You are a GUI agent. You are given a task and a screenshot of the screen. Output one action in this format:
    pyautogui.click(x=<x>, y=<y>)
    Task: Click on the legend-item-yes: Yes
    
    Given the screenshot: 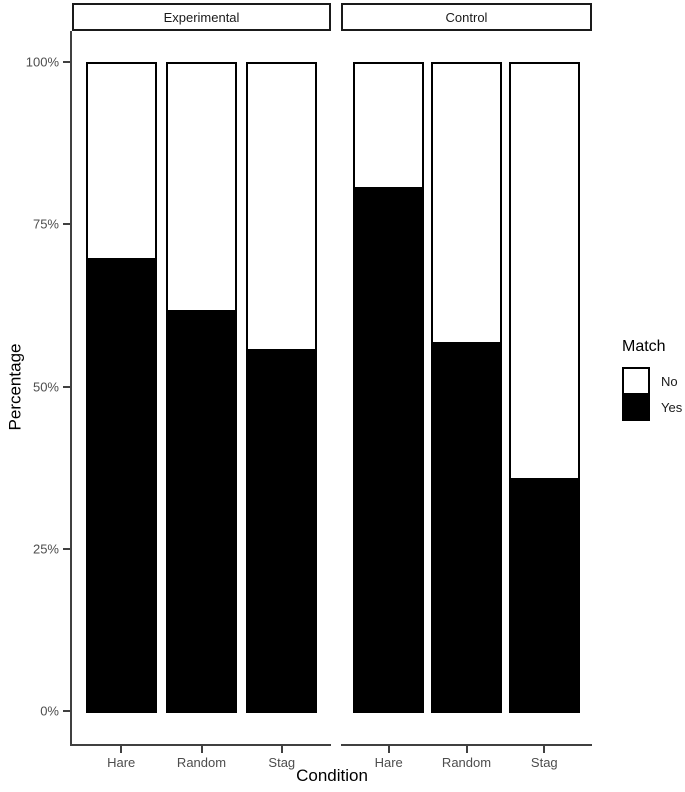 What is the action you would take?
    pyautogui.click(x=652, y=407)
    